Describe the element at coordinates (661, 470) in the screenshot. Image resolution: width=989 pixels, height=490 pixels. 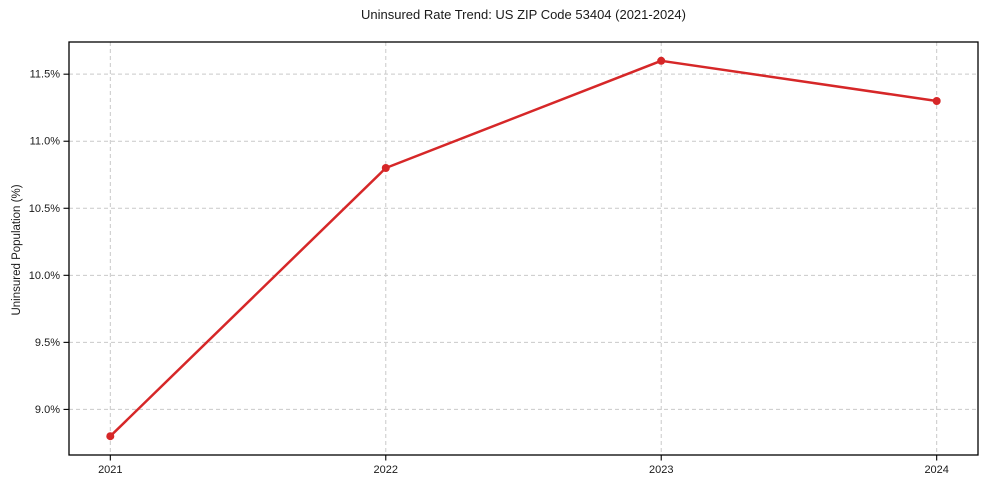
I see `x-tick-label: 2023` at that location.